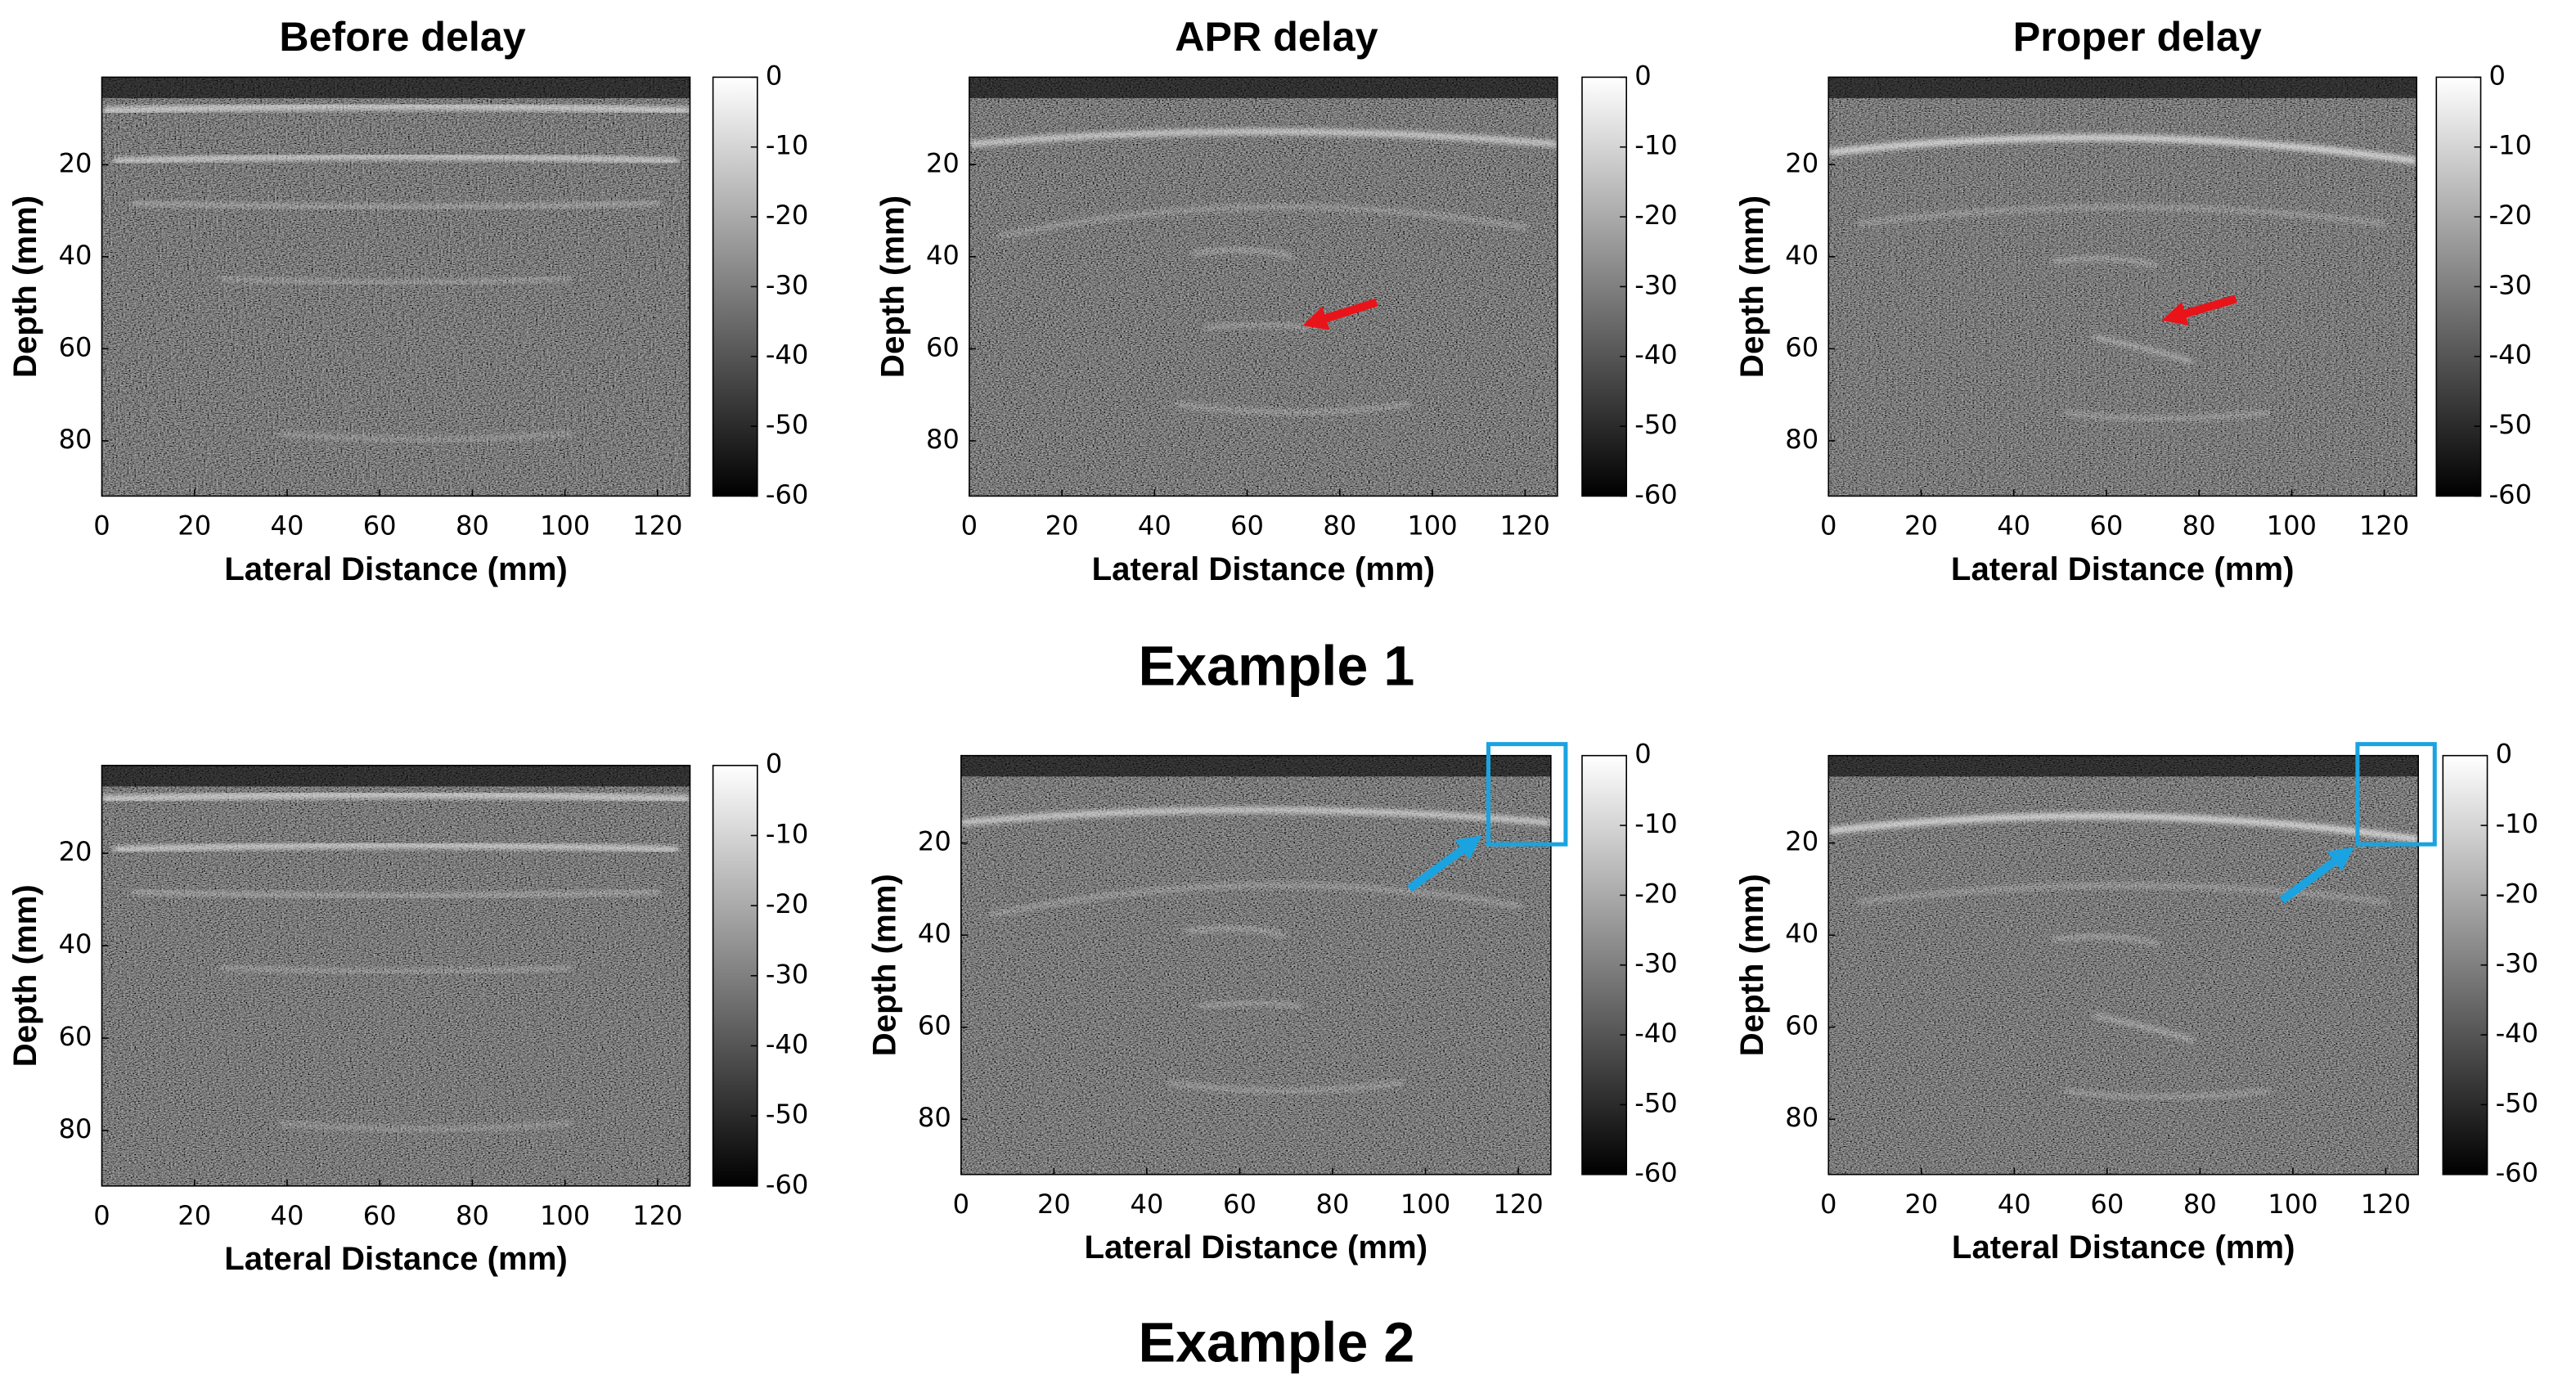 This screenshot has width=2576, height=1389. What do you see at coordinates (2511, 495) in the screenshot?
I see `colorbar-tick-label: -60` at bounding box center [2511, 495].